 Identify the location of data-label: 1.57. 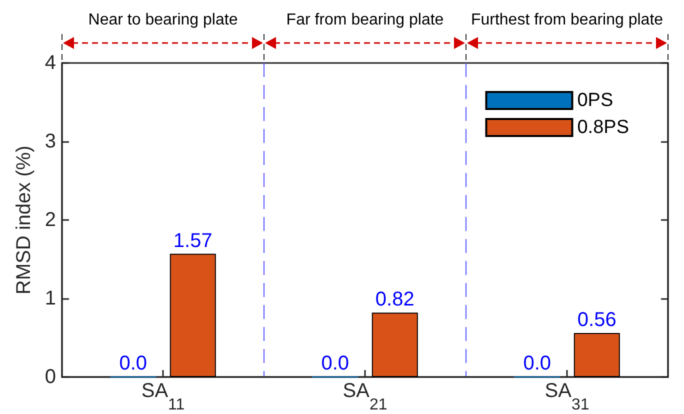
(192, 241).